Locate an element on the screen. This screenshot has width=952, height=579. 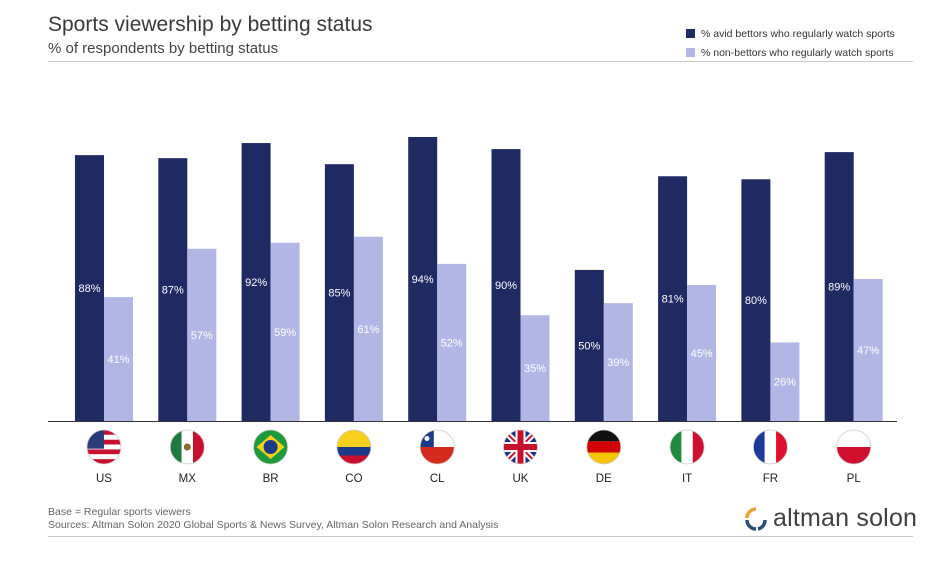
data-label-avid-co: 85% is located at coordinates (339, 294).